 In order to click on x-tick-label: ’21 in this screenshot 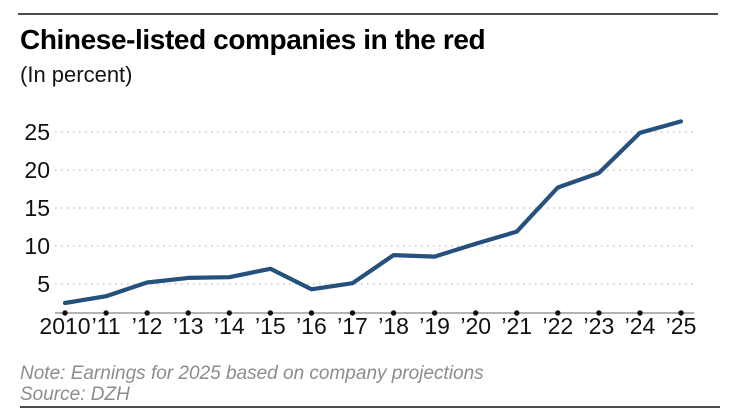, I will do `click(516, 326)`.